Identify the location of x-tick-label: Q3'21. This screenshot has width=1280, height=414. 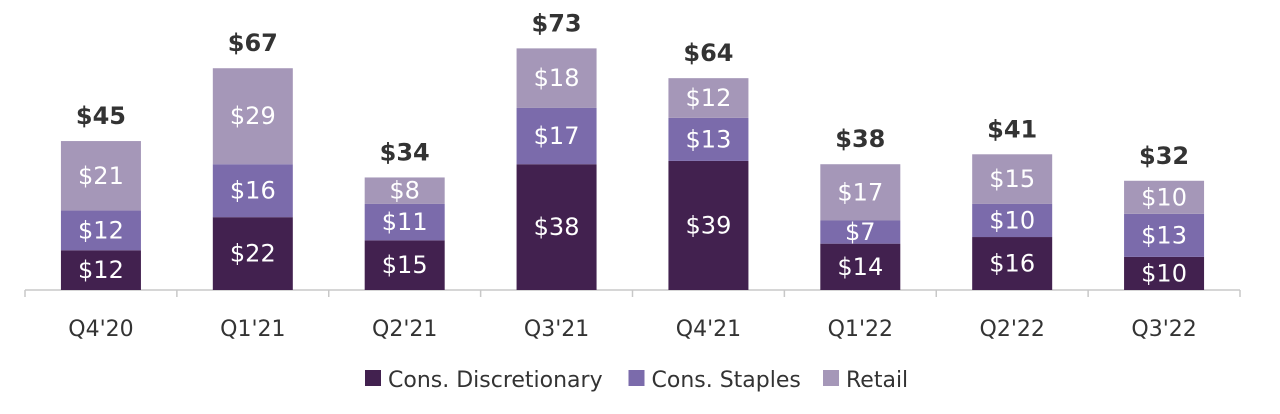
(556, 329).